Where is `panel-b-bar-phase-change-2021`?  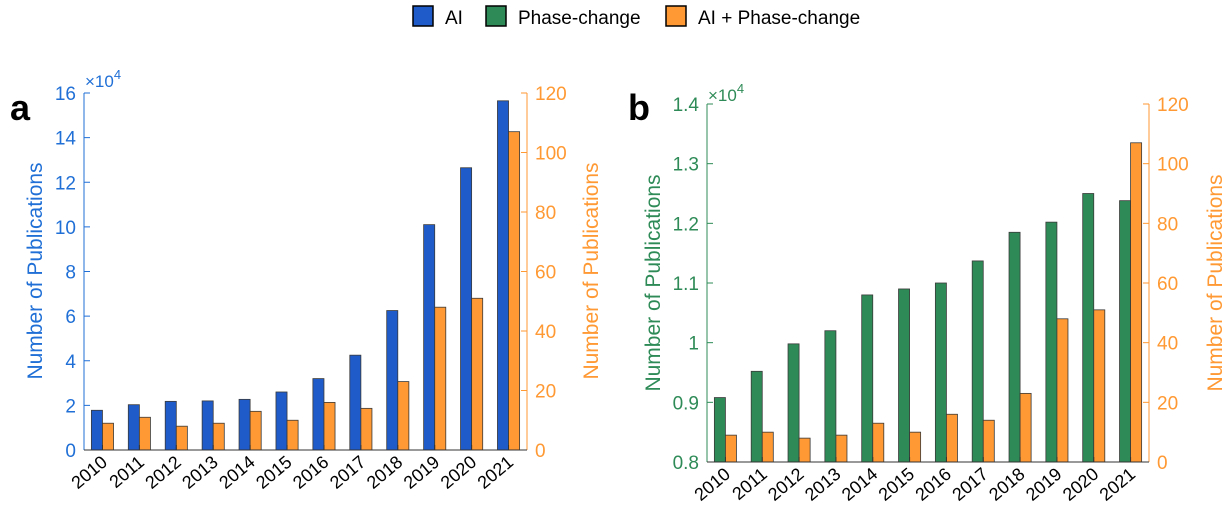 panel-b-bar-phase-change-2021 is located at coordinates (1125, 331).